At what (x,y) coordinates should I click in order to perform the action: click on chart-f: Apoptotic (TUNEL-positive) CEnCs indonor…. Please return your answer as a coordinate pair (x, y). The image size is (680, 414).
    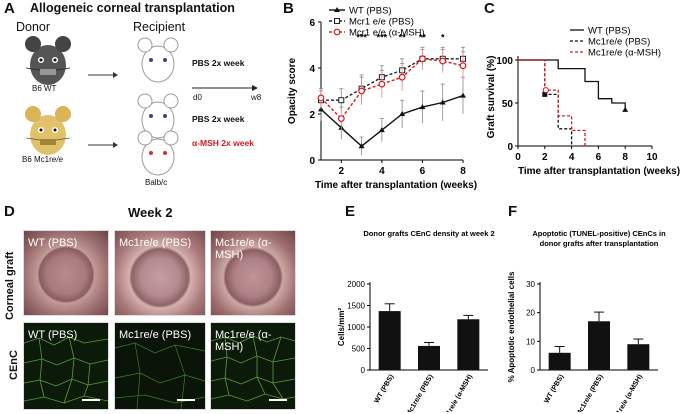
    Looking at the image, I should click on (586, 321).